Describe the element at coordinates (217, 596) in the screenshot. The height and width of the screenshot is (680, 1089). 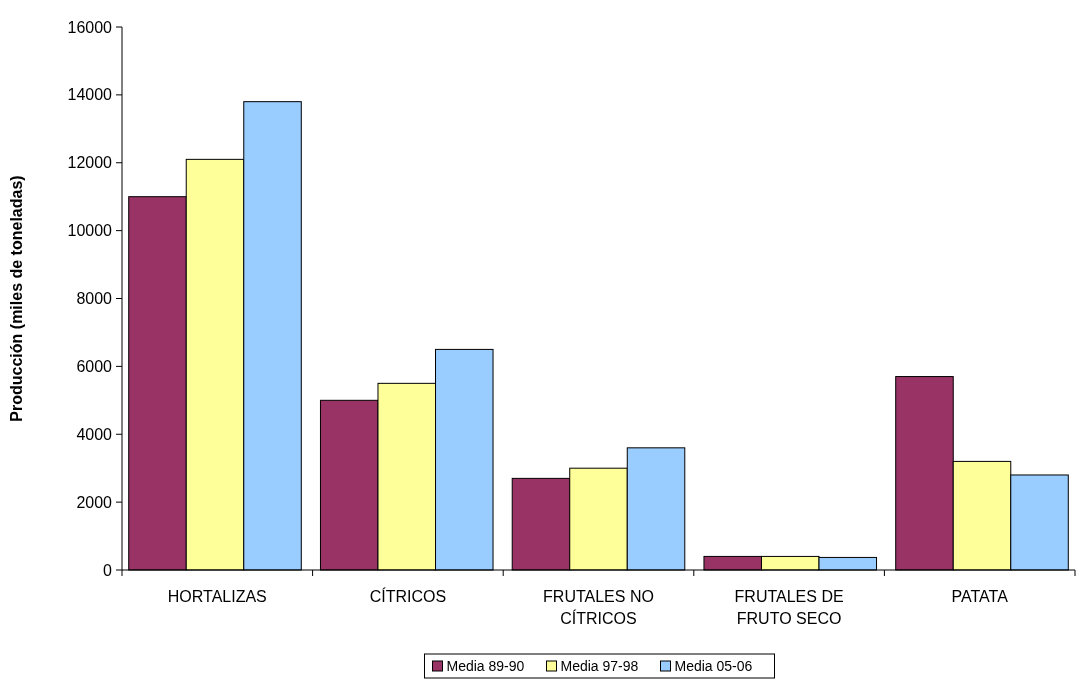
I see `x-tick-label: HORTALIZAS` at that location.